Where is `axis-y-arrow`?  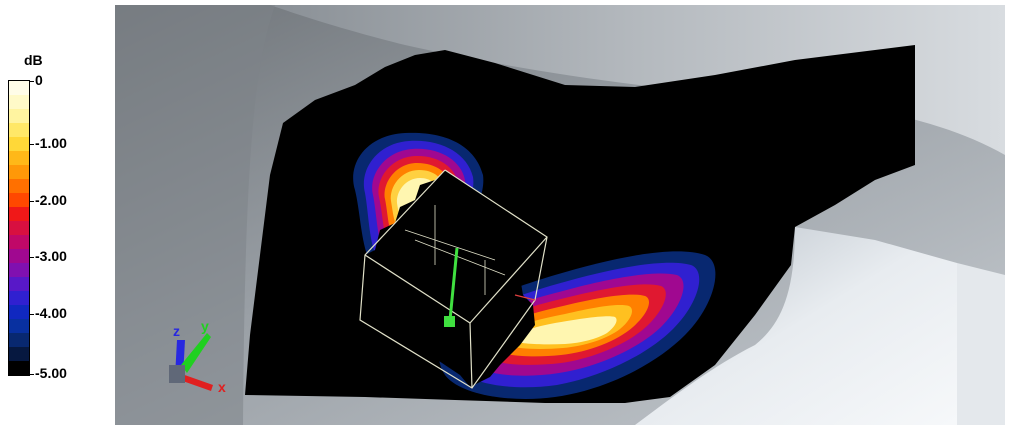
axis-y-arrow is located at coordinates (196, 353).